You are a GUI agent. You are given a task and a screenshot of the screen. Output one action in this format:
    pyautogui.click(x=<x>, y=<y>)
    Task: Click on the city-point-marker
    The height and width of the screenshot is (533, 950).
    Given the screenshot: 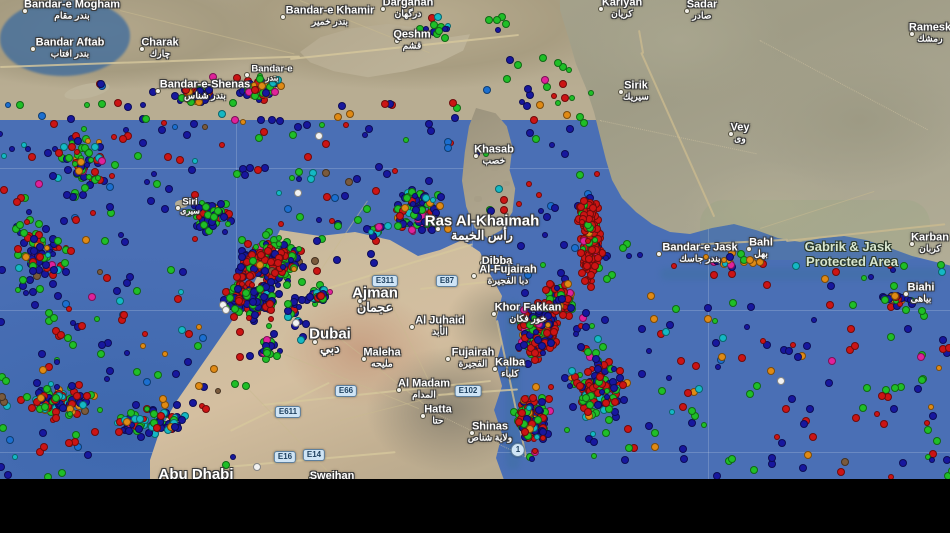 What is the action you would take?
    pyautogui.click(x=493, y=314)
    